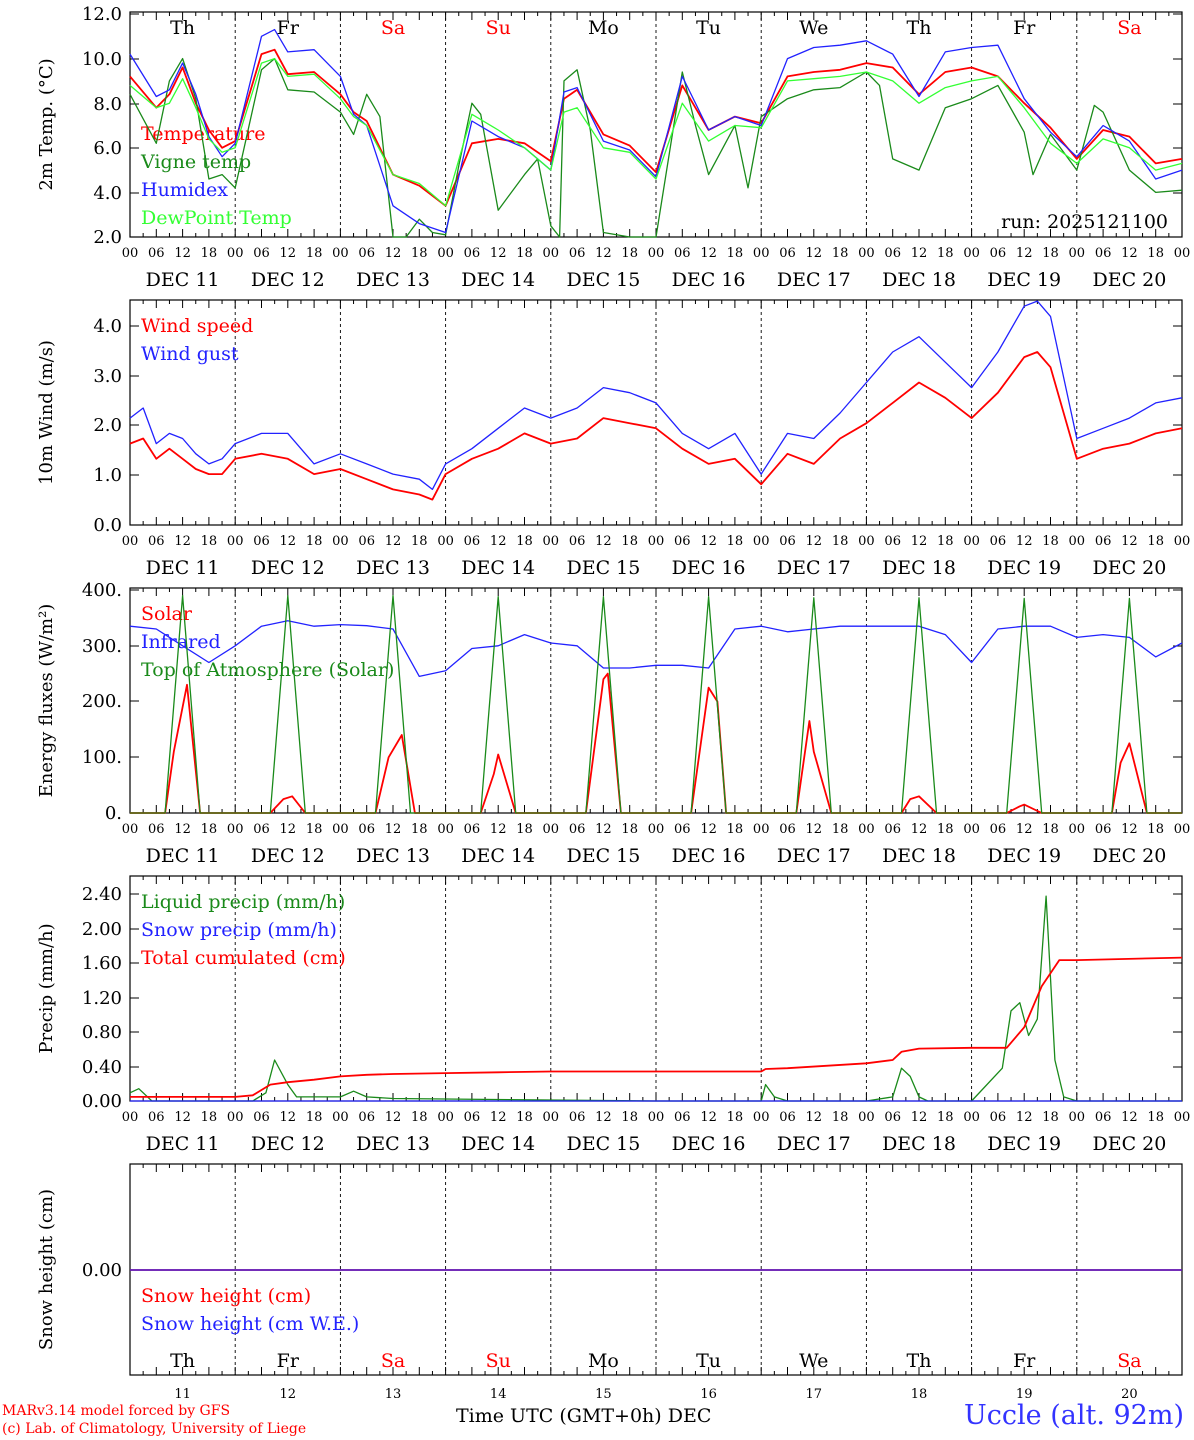  What do you see at coordinates (181, 642) in the screenshot?
I see `legend-entry: Infrared` at bounding box center [181, 642].